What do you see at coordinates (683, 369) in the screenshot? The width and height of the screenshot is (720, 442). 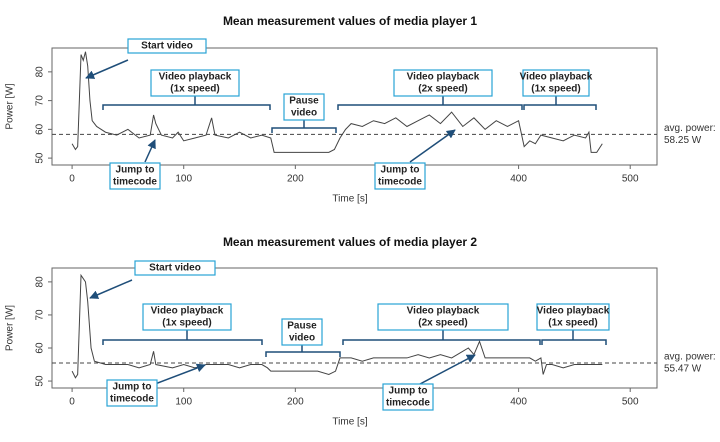 I see `avg-label: 55.47 W` at bounding box center [683, 369].